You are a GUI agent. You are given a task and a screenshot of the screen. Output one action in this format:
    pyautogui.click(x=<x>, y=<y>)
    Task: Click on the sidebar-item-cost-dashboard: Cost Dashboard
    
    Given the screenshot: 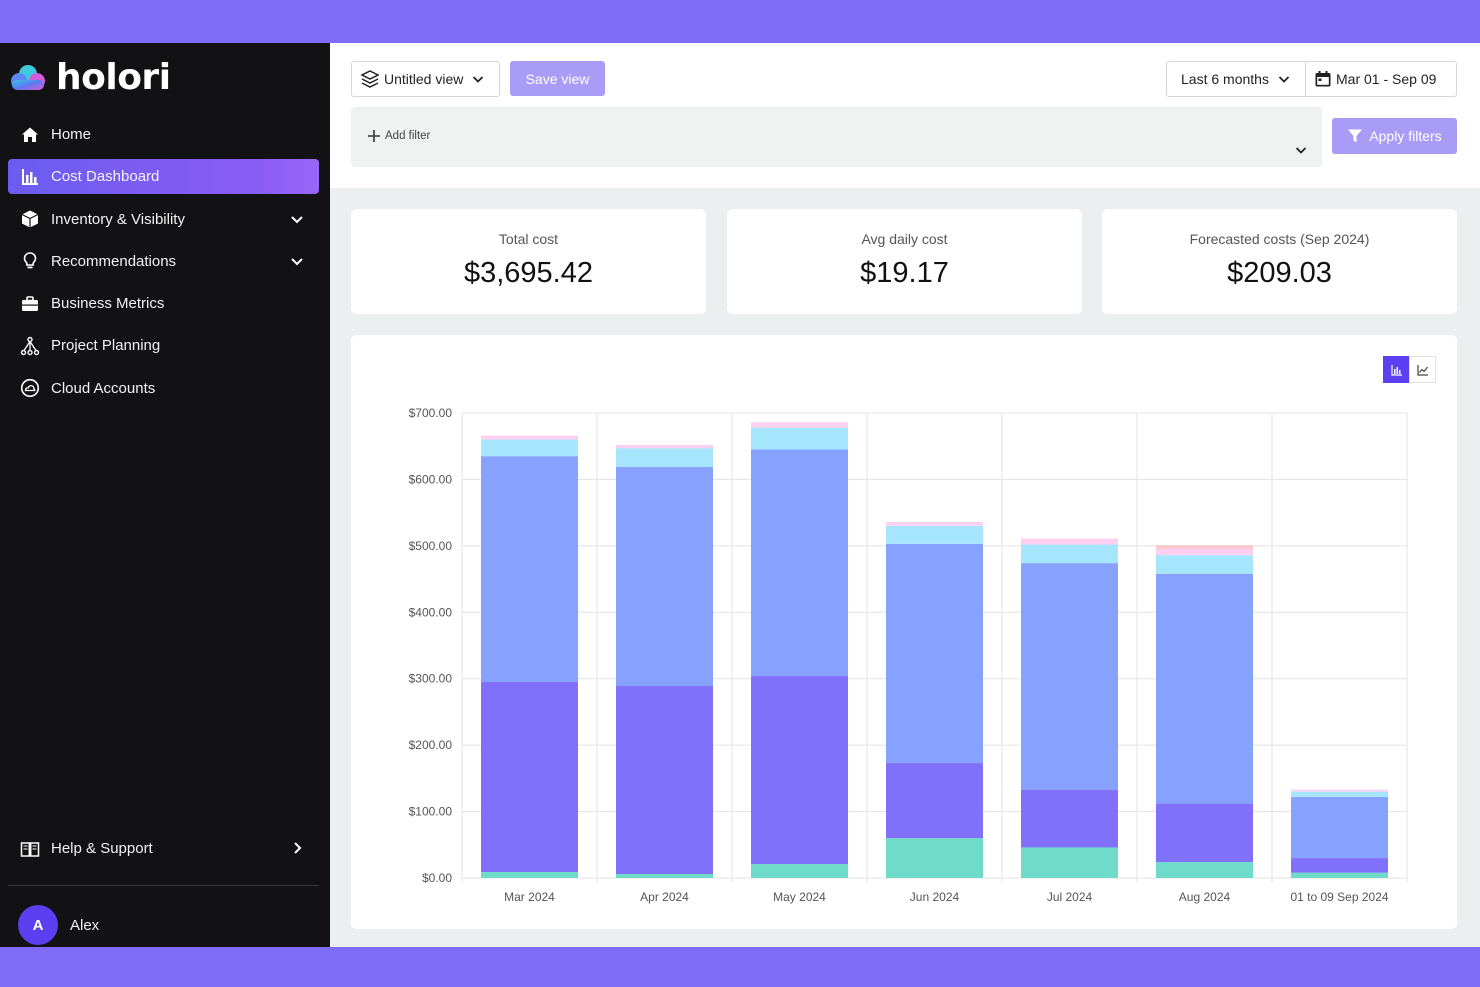 What is the action you would take?
    pyautogui.click(x=163, y=177)
    